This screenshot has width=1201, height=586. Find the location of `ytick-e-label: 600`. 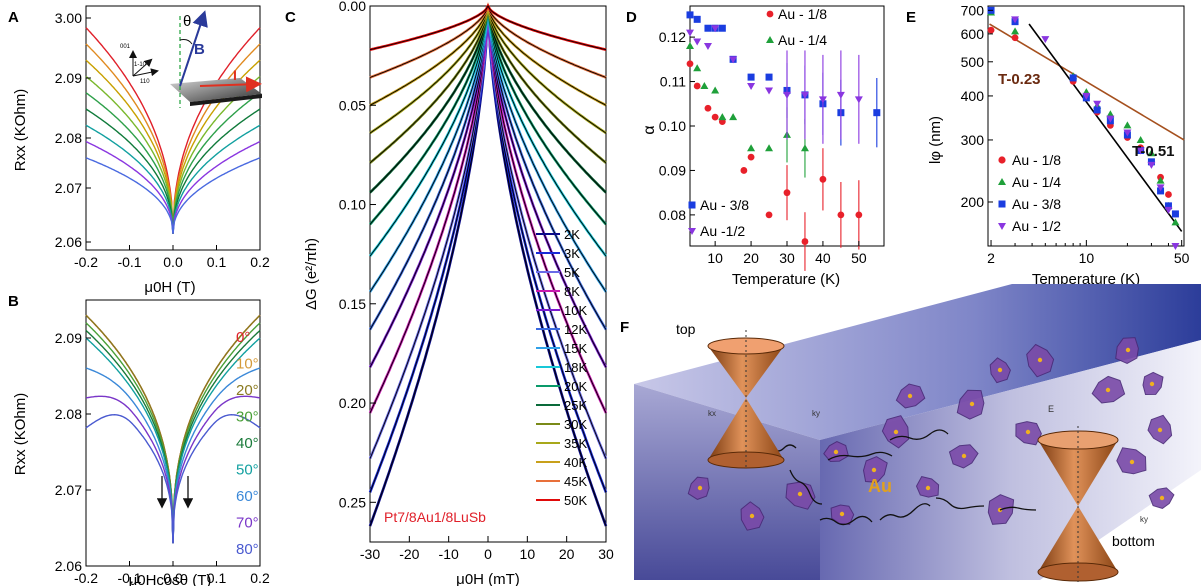

ytick-e-label: 600 is located at coordinates (973, 34).